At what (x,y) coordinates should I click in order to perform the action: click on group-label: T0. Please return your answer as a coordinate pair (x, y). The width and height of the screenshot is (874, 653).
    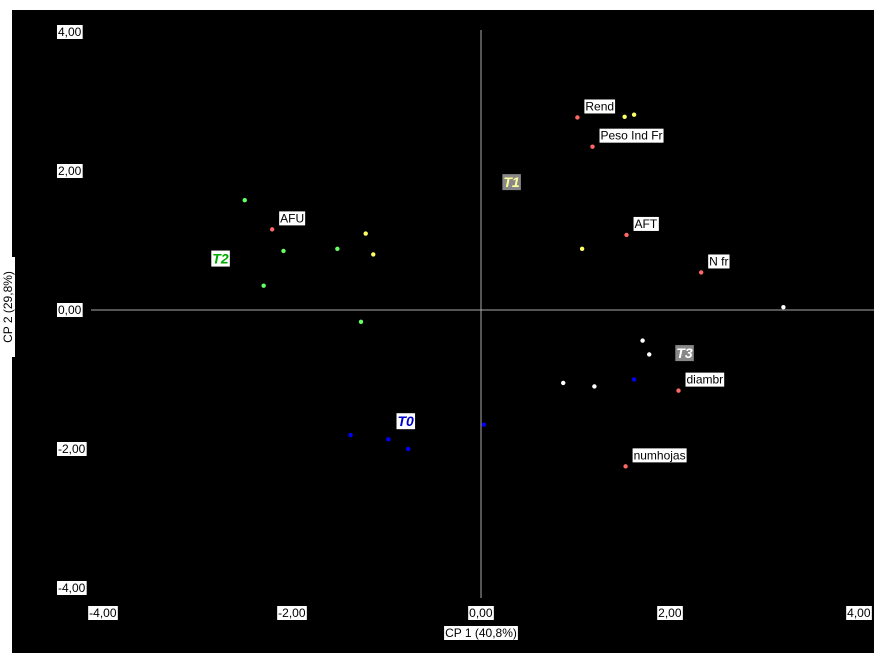
    Looking at the image, I should click on (406, 421).